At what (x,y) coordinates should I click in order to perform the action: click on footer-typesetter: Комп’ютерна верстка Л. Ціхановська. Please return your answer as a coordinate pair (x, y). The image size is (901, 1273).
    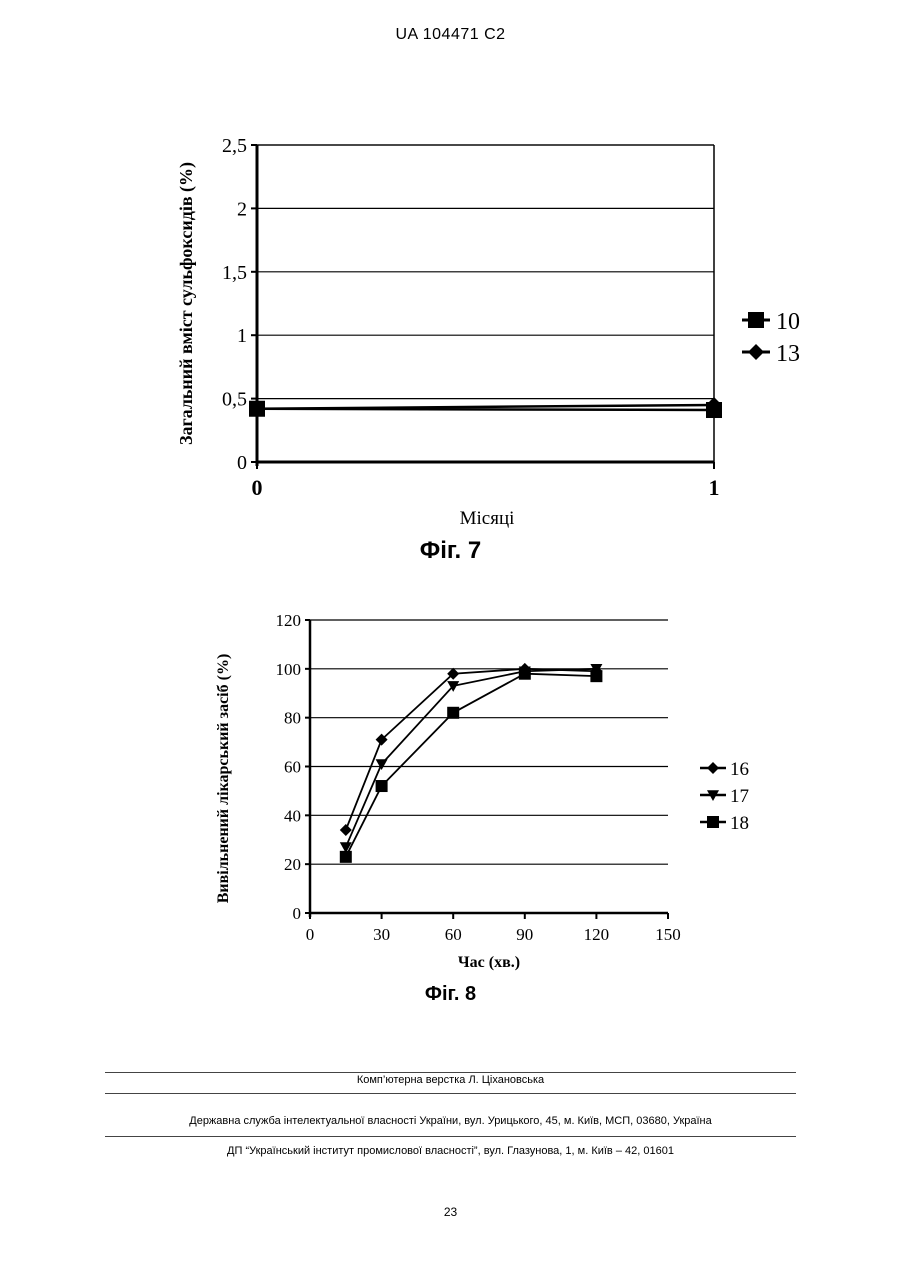
    Looking at the image, I should click on (450, 1080).